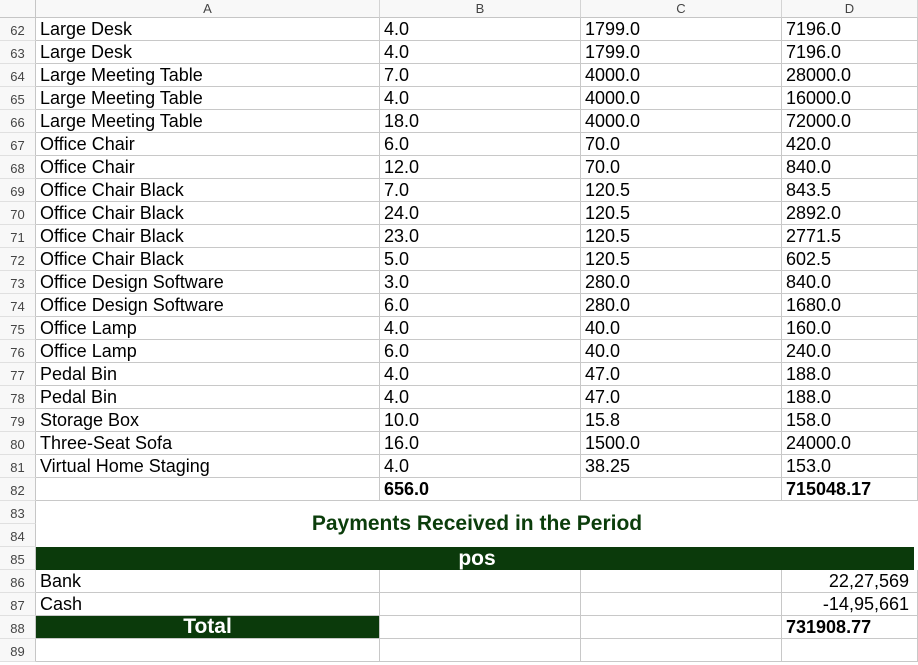  Describe the element at coordinates (850, 305) in the screenshot. I see `amount-cell: 1680.0` at that location.